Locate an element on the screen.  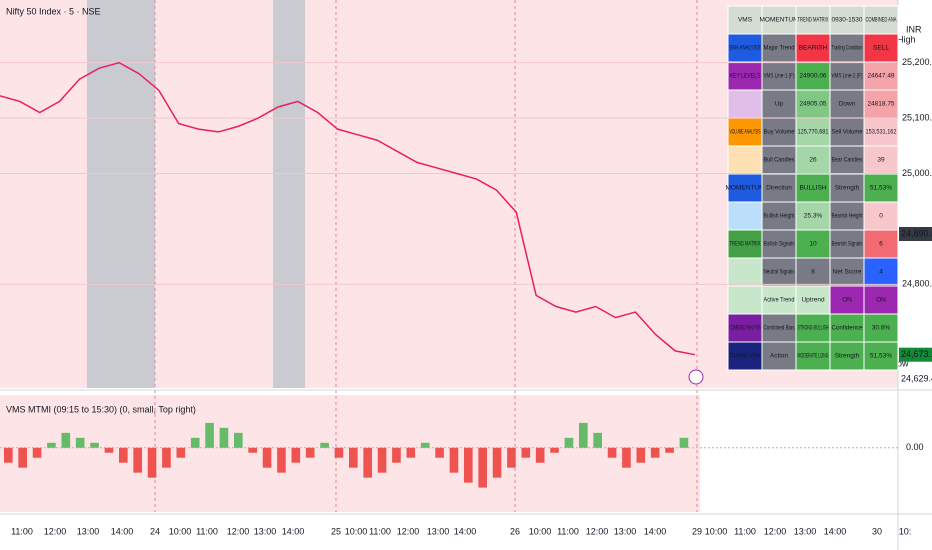
price-tag is located at coordinates (915, 354).